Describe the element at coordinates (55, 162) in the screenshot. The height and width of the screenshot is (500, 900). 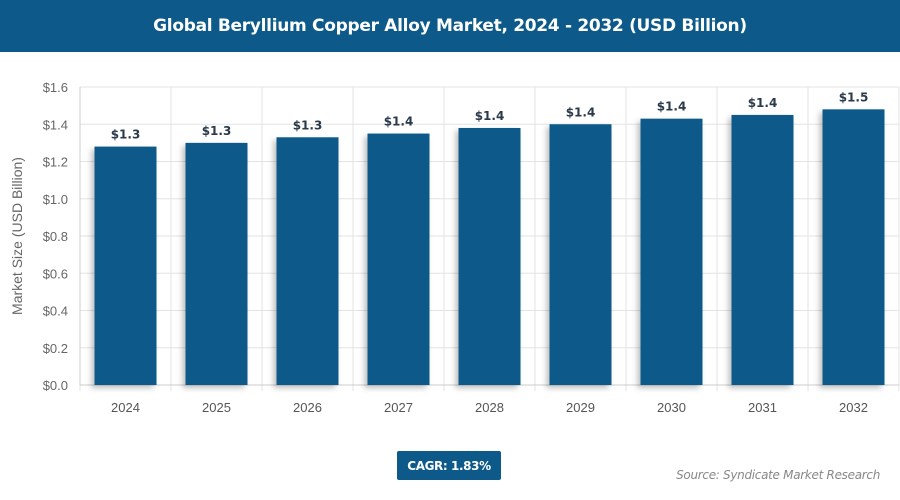
I see `y-tick-label: $1.2` at that location.